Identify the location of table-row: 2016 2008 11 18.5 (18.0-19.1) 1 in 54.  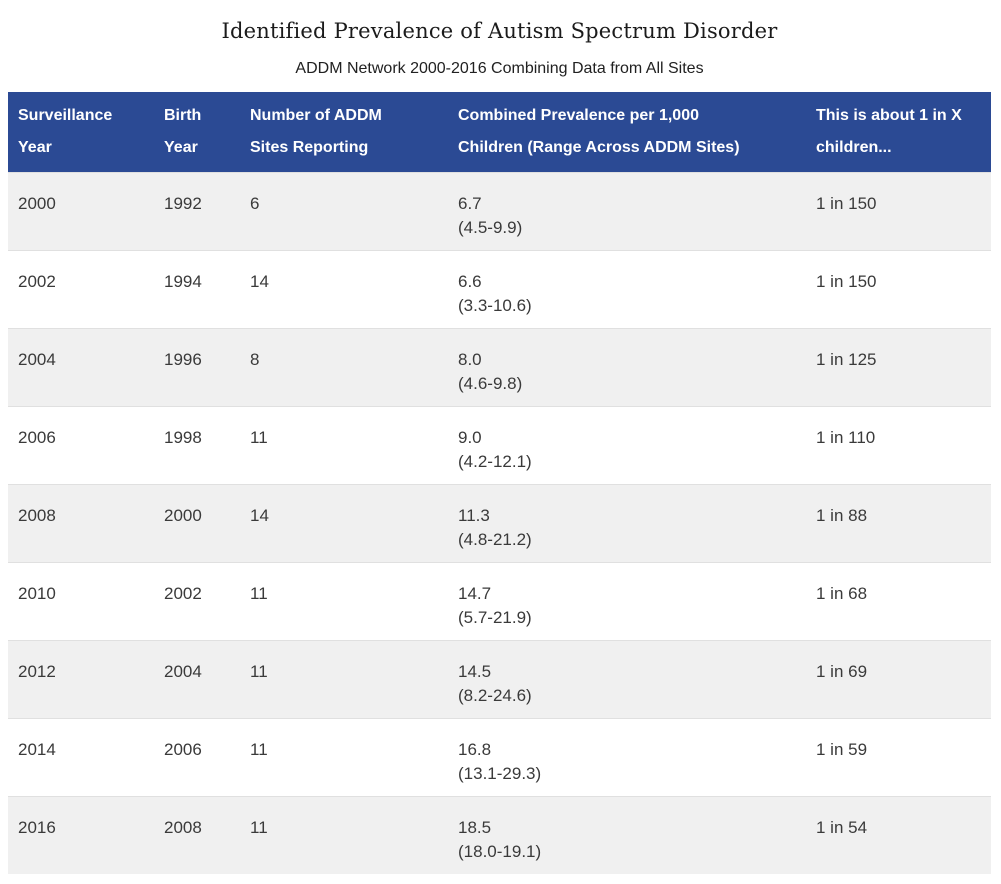
(499, 835).